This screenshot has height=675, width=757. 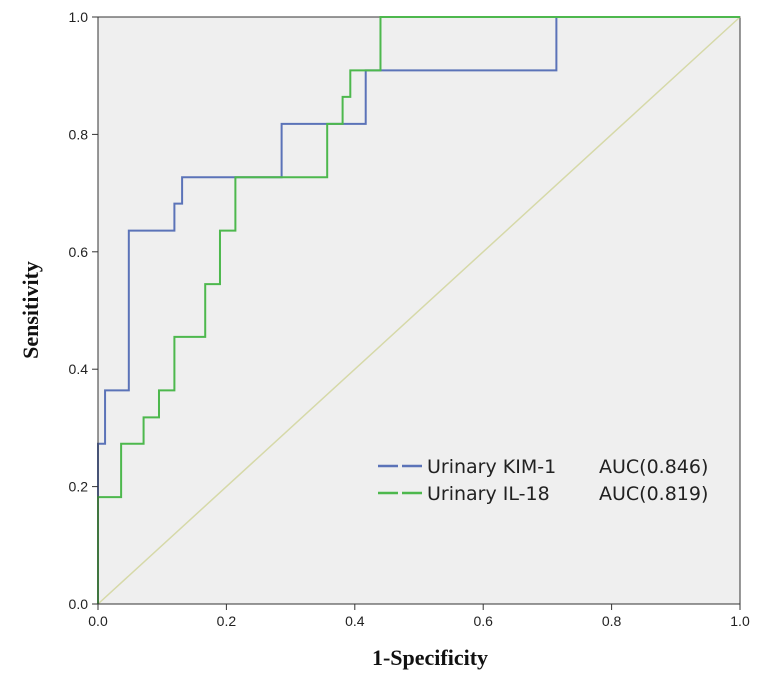 I want to click on x-tick-label: 0.6, so click(x=483, y=621).